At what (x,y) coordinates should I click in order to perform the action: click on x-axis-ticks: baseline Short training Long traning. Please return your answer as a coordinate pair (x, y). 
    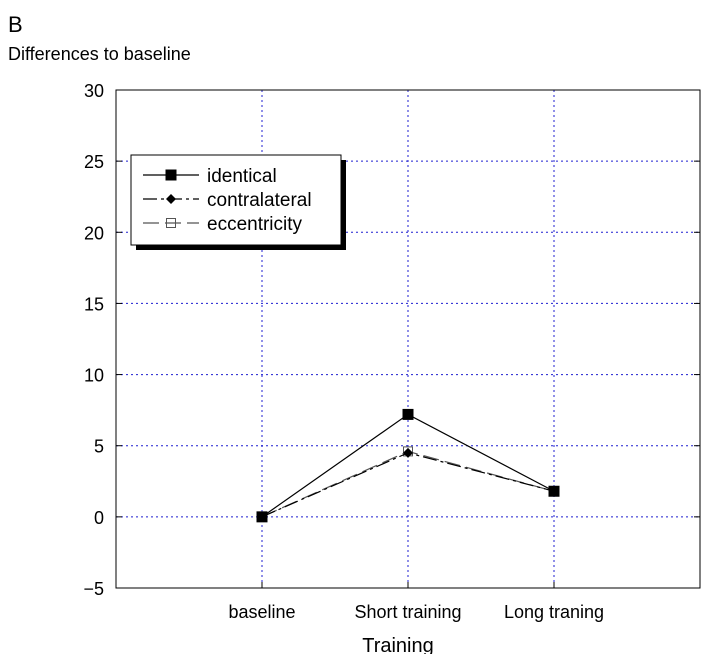
    Looking at the image, I should click on (416, 602).